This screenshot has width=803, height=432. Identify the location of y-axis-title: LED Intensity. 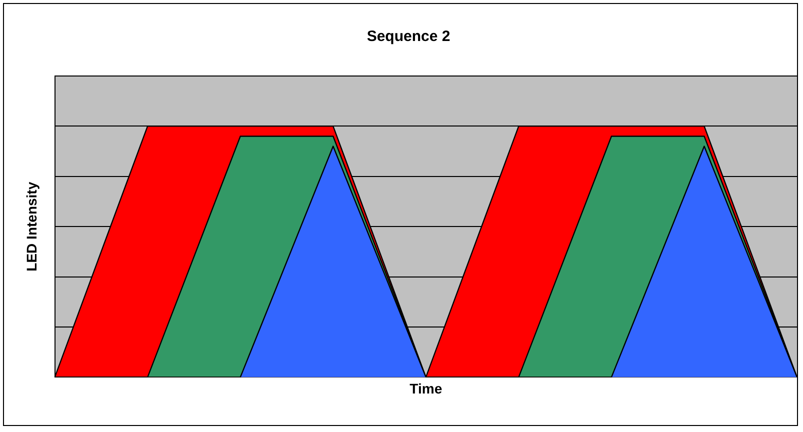
(31, 227).